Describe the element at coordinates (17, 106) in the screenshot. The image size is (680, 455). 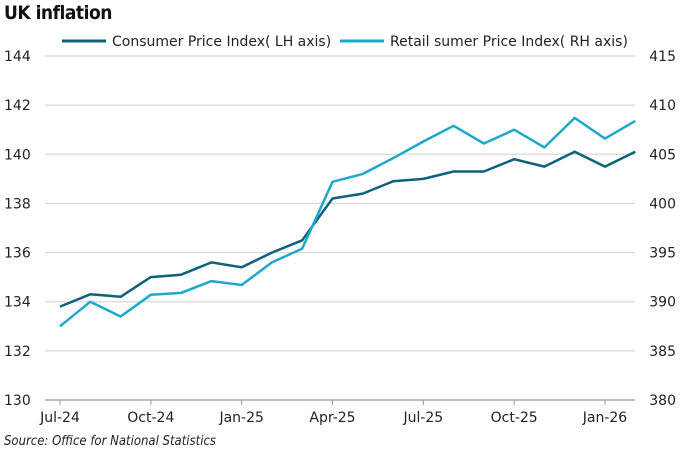
I see `y-left-tick-label: 142` at that location.